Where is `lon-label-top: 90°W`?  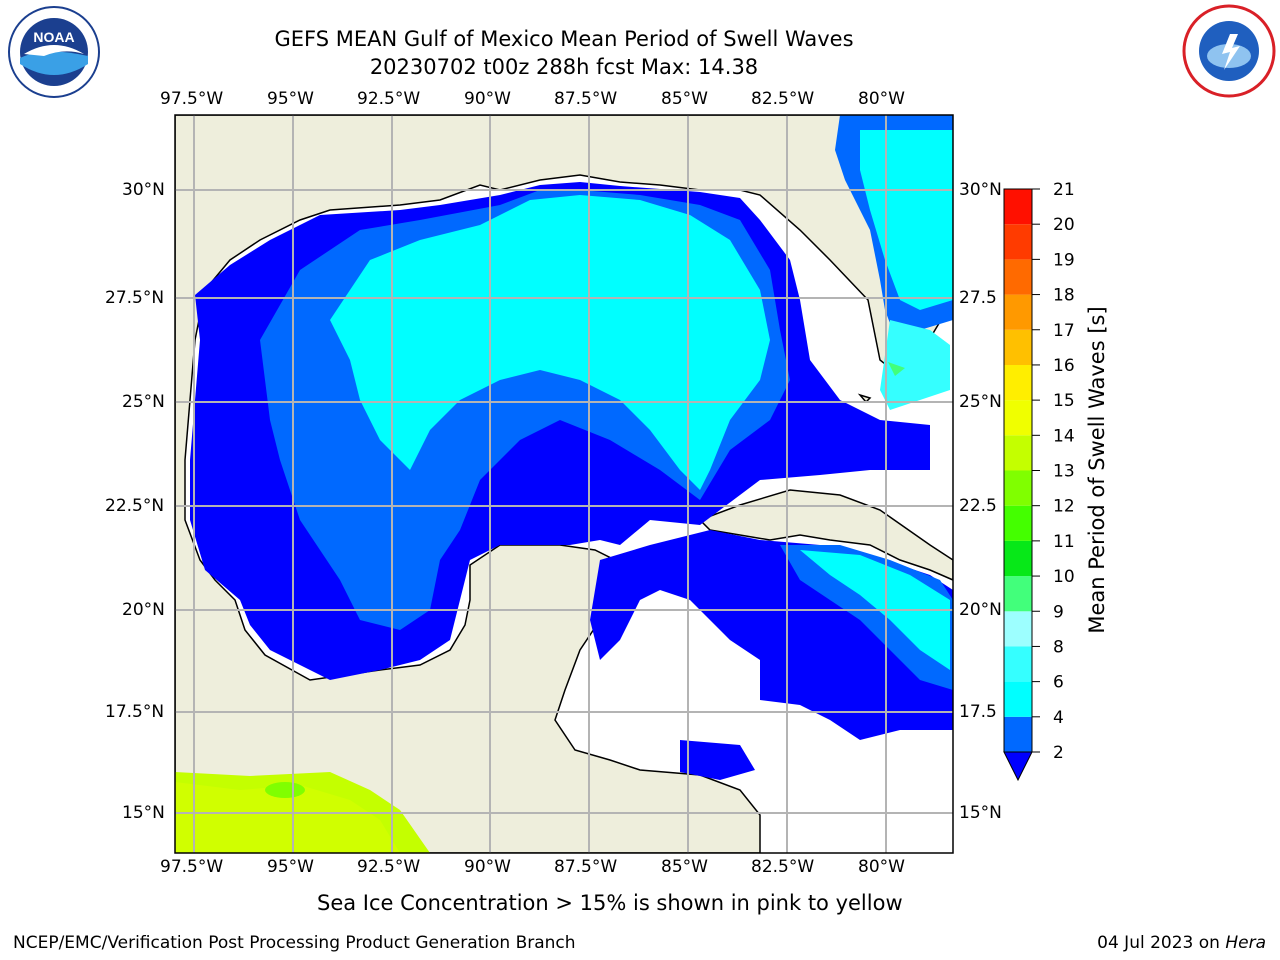 lon-label-top: 90°W is located at coordinates (487, 99).